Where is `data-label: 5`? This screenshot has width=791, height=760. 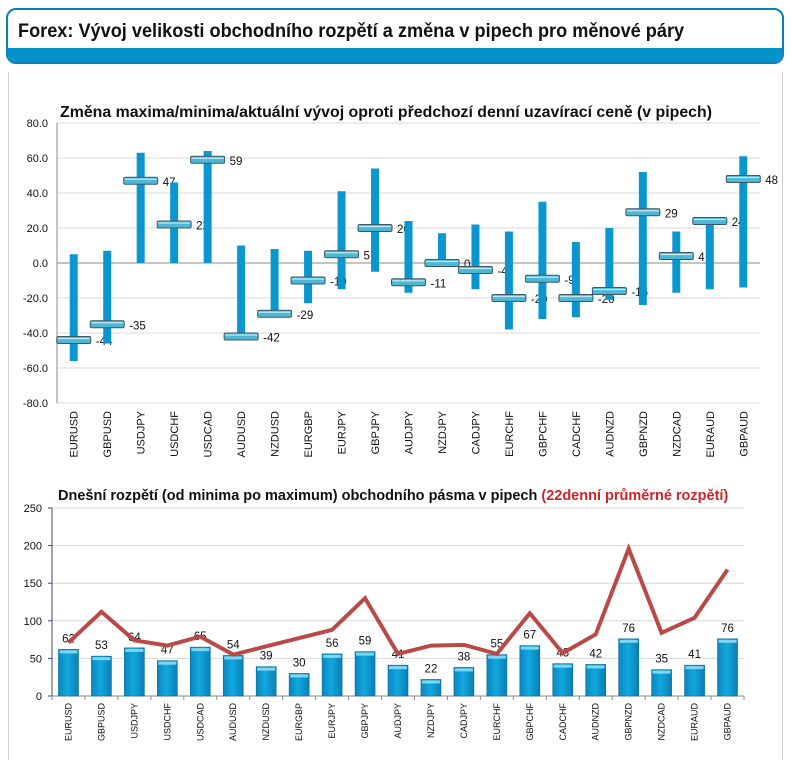 data-label: 5 is located at coordinates (367, 256).